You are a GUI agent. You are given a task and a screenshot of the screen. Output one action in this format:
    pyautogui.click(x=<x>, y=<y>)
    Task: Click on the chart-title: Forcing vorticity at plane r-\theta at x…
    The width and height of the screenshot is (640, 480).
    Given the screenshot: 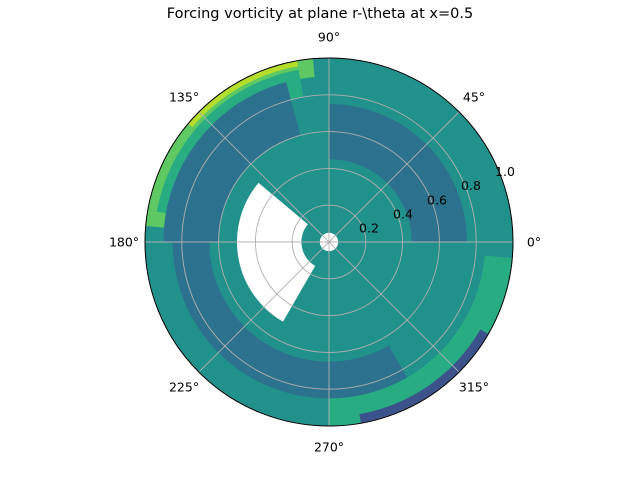 What is the action you would take?
    pyautogui.click(x=320, y=14)
    